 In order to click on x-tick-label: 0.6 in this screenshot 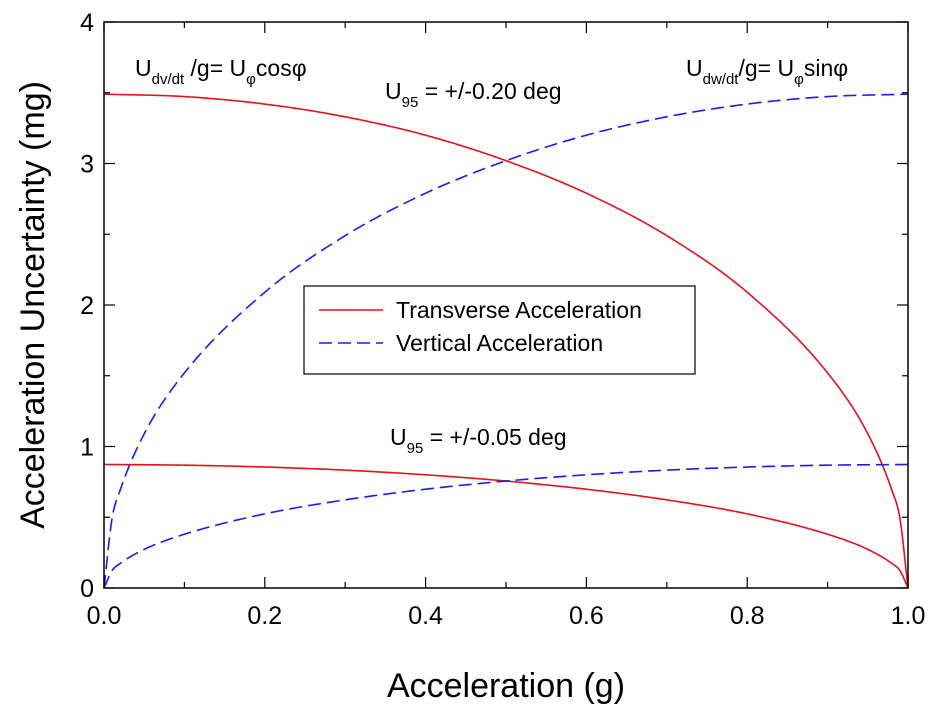, I will do `click(586, 616)`.